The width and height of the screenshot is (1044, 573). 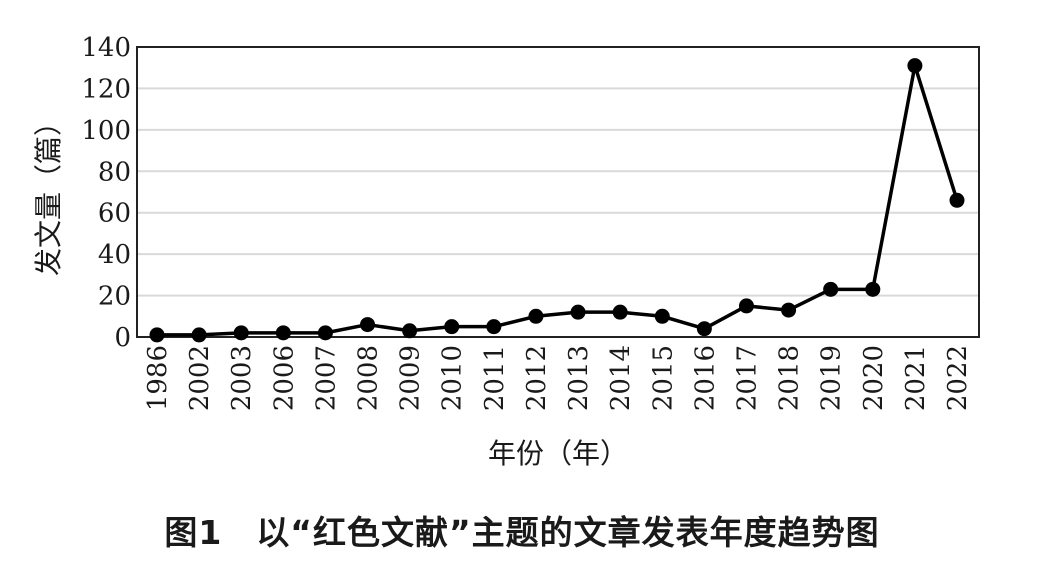 I want to click on x-tick-label: 1986, so click(x=158, y=378).